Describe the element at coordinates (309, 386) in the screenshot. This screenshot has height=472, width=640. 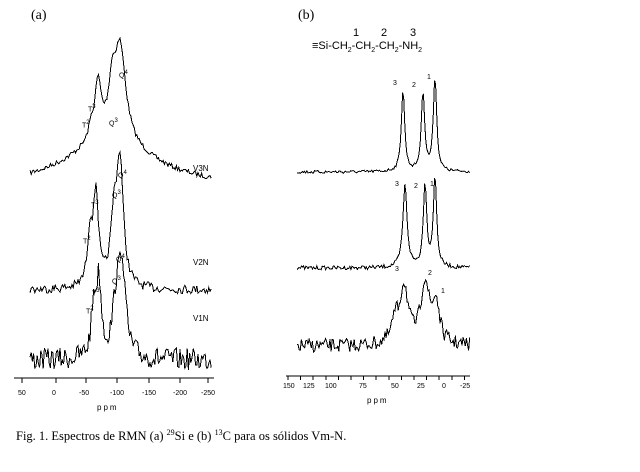
I see `tick-b-125: 125` at that location.